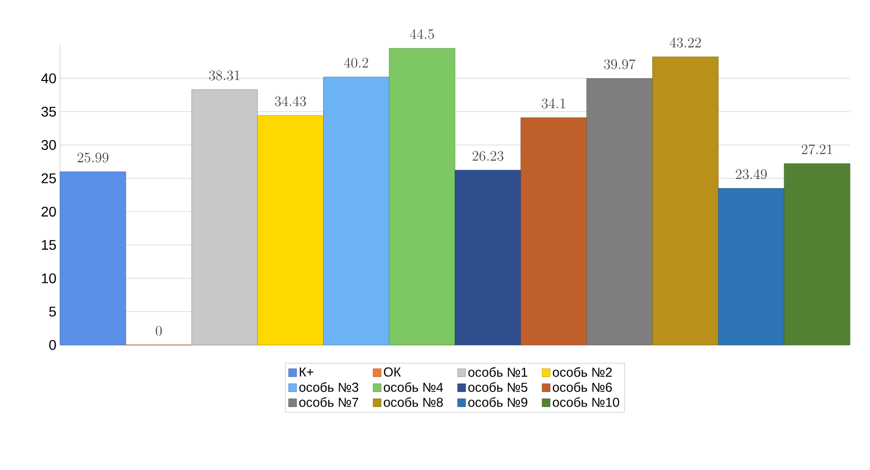  What do you see at coordinates (586, 402) in the screenshot?
I see `legend-label: особь №10` at bounding box center [586, 402].